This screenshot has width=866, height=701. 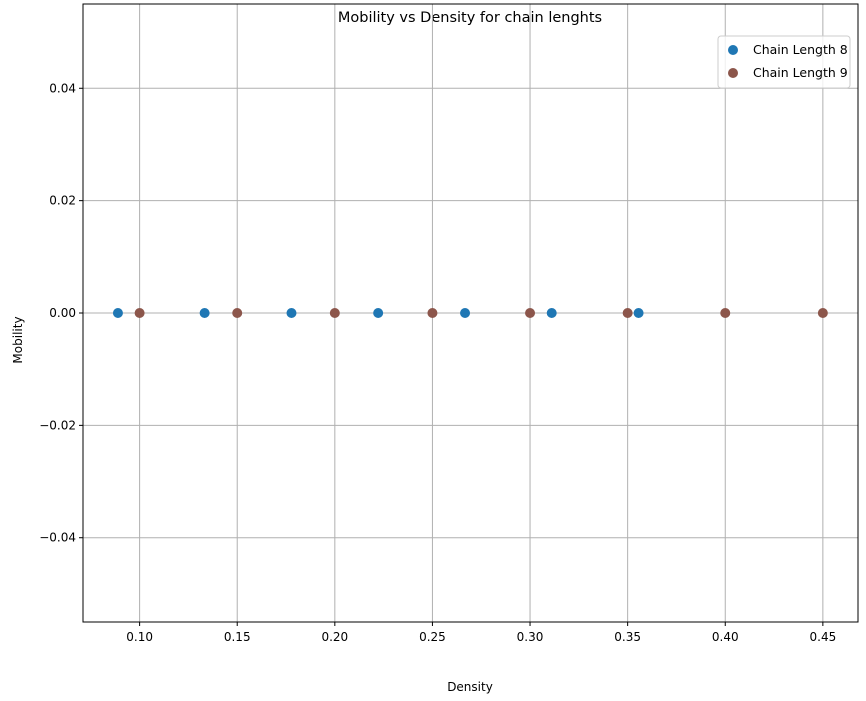 What do you see at coordinates (627, 637) in the screenshot?
I see `x-tick-label: 0.35` at bounding box center [627, 637].